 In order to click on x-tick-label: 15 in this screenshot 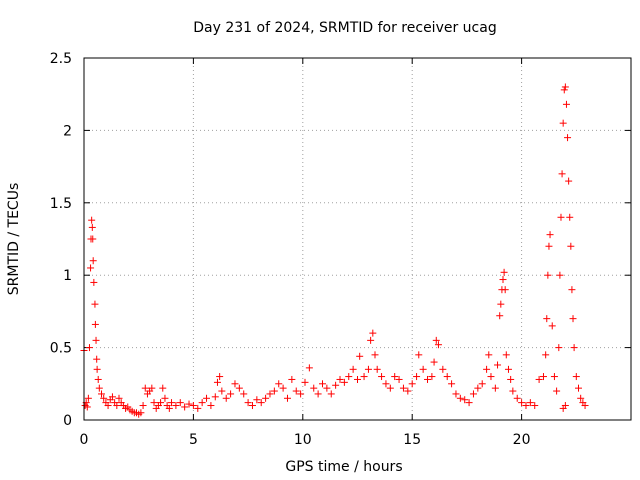, I will do `click(412, 440)`.